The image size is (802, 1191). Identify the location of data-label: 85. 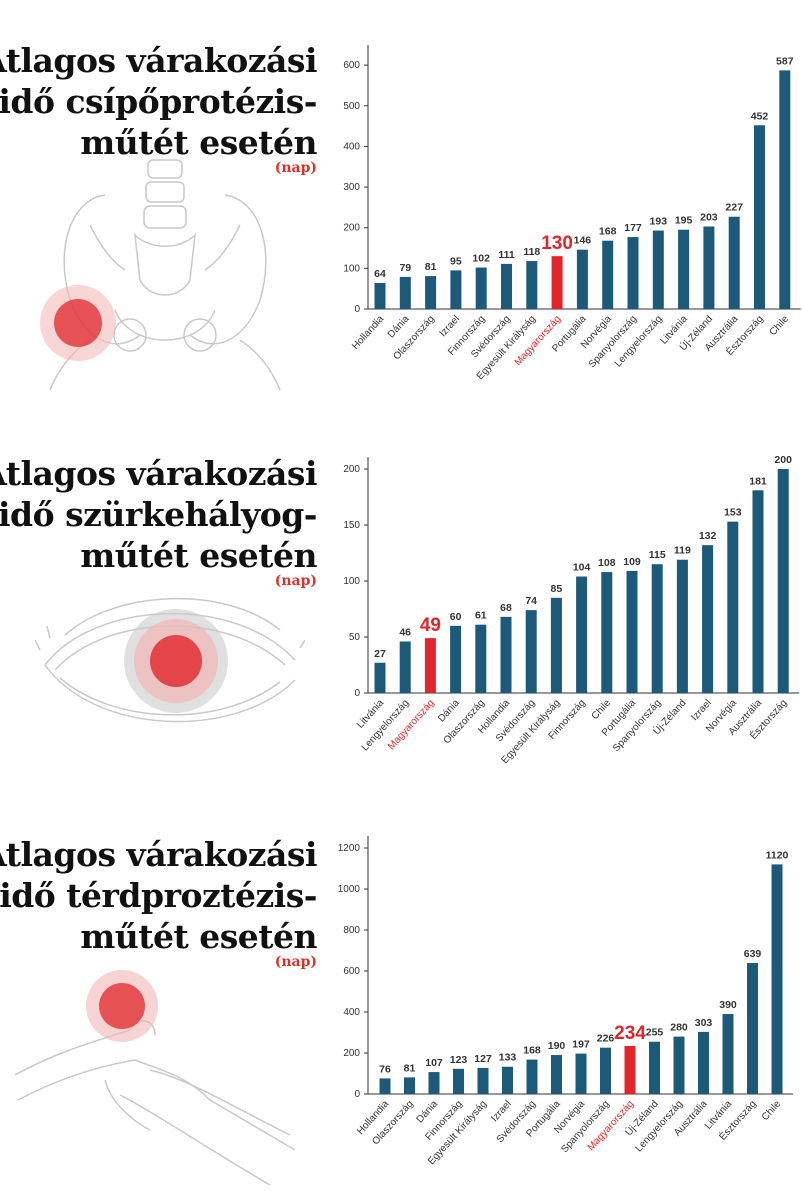
(557, 589).